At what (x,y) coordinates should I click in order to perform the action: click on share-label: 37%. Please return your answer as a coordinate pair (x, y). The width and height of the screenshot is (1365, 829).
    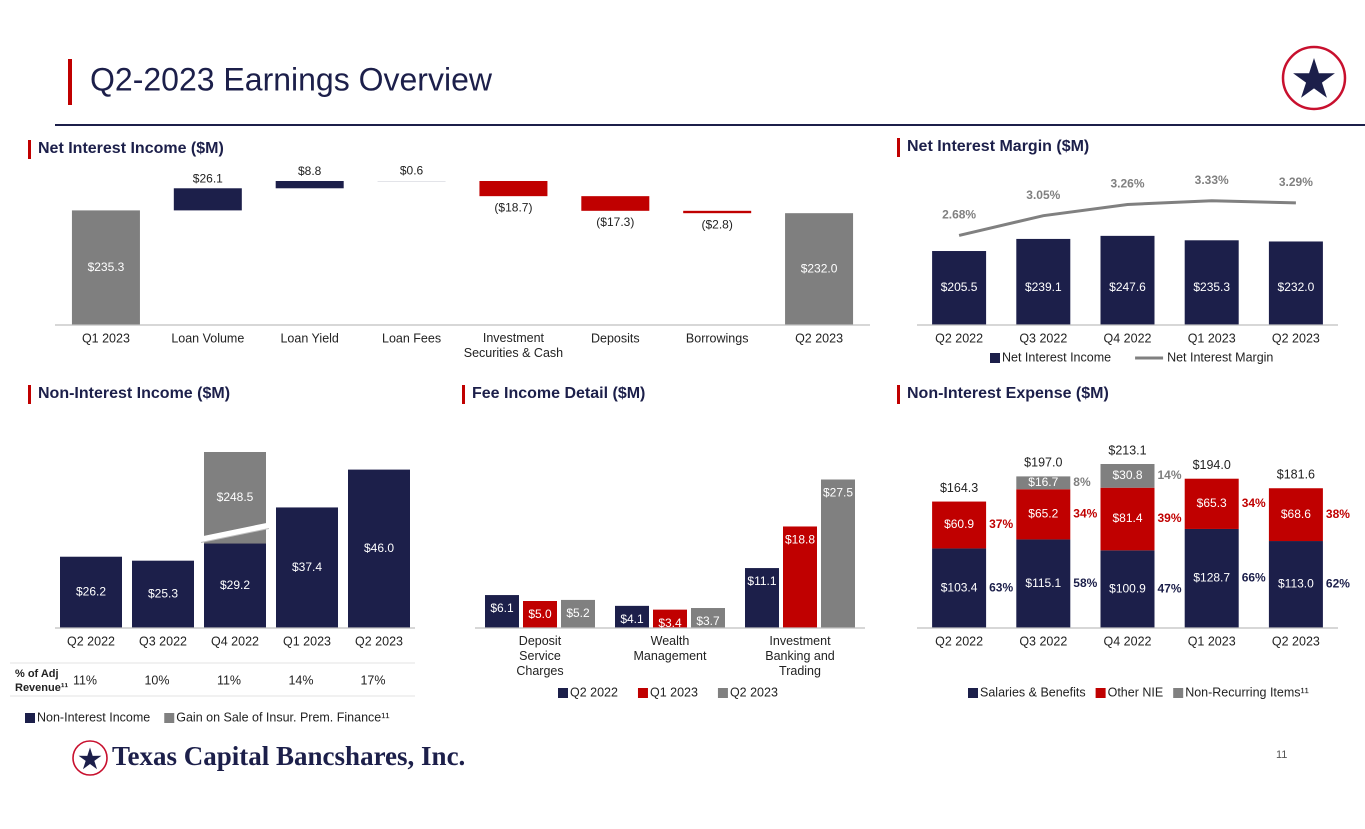
    Looking at the image, I should click on (1001, 524).